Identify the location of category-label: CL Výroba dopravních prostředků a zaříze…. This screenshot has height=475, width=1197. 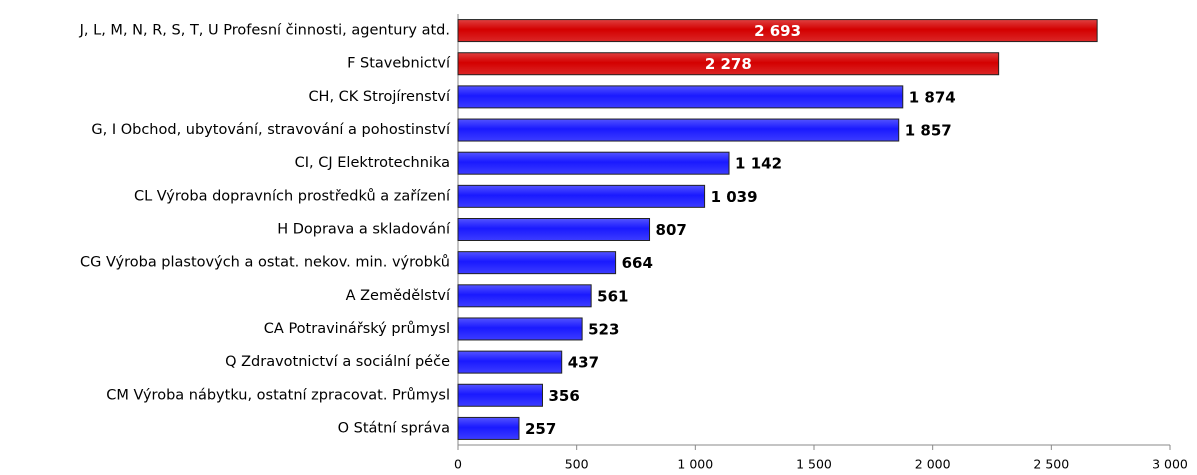
(292, 196).